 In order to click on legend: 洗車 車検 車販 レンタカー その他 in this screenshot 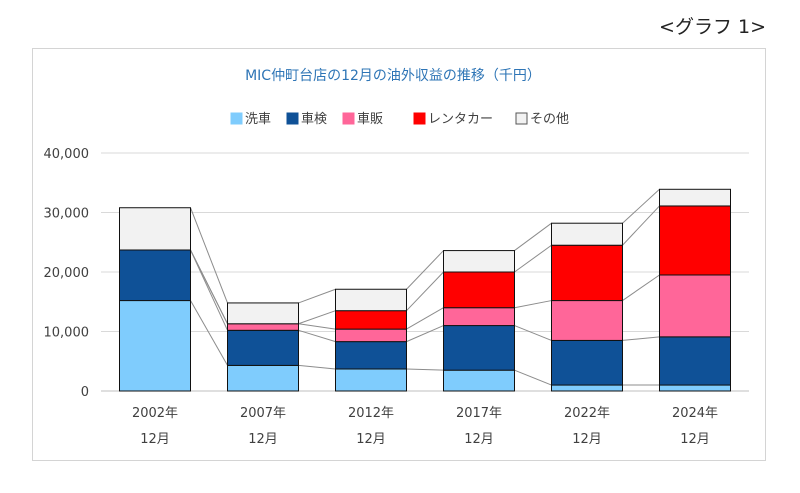, I will do `click(399, 119)`.